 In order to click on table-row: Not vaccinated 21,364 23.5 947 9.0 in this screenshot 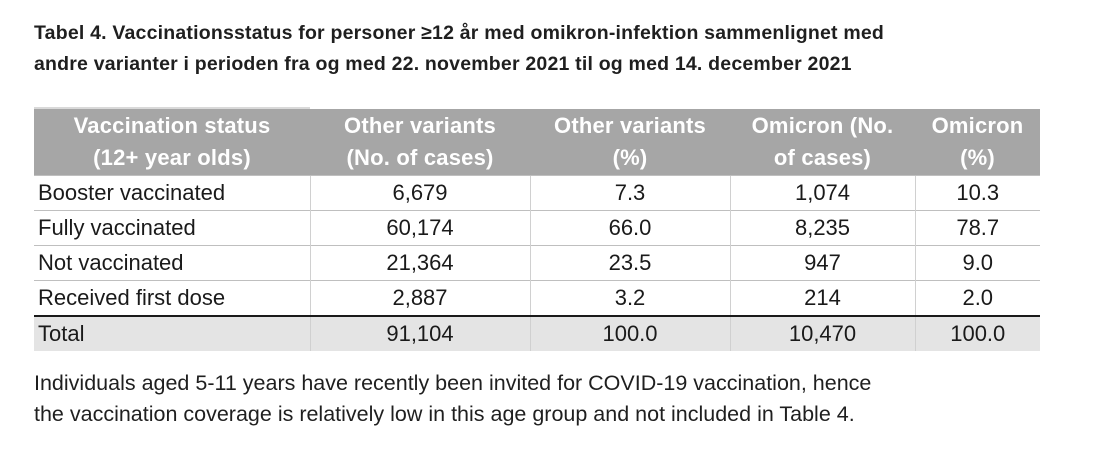, I will do `click(537, 263)`.